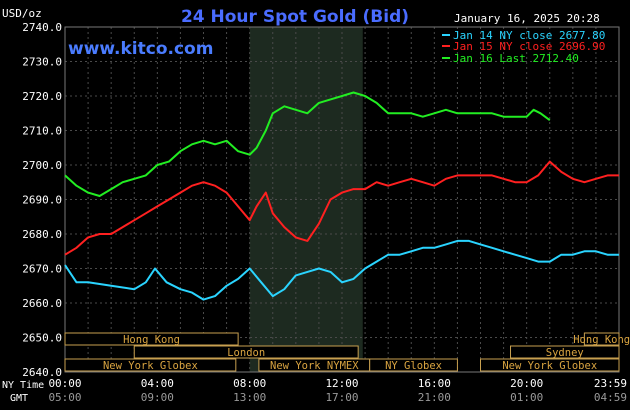 The height and width of the screenshot is (410, 630). What do you see at coordinates (529, 35) in the screenshot?
I see `legend-entry-jan14: Jan 14 NY close 2677.80` at bounding box center [529, 35].